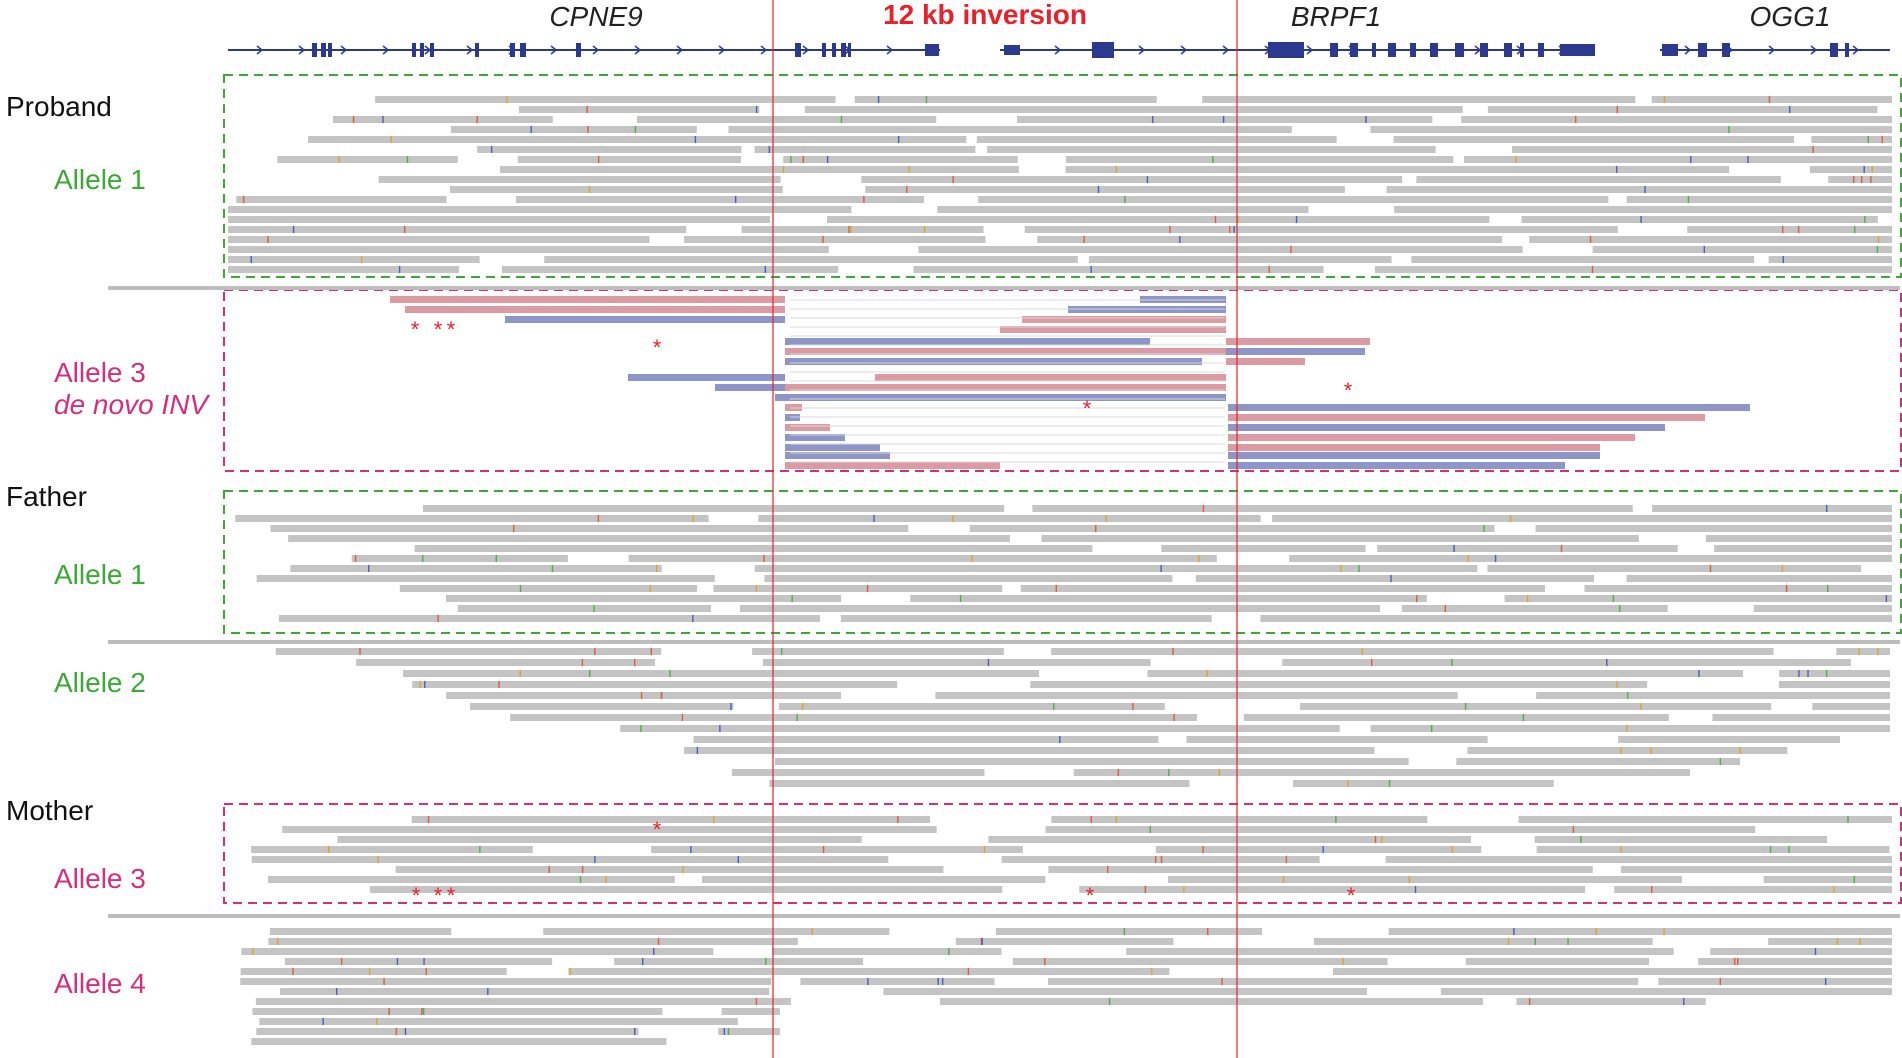  What do you see at coordinates (1058, 50) in the screenshot?
I see `exon-blocks` at bounding box center [1058, 50].